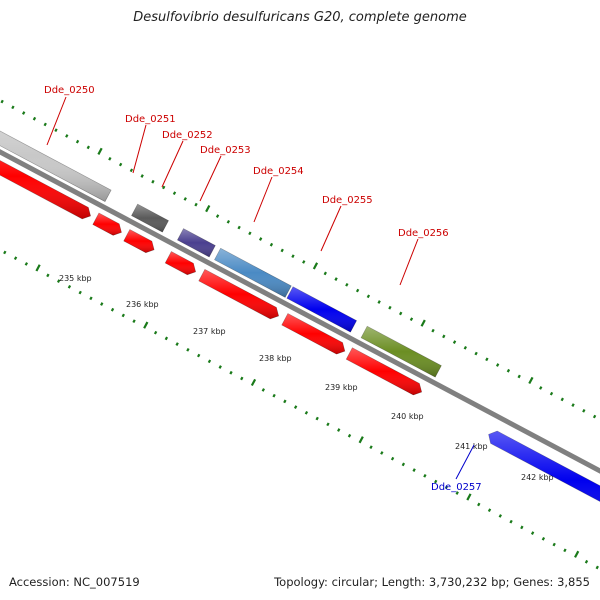 The width and height of the screenshot is (600, 600). I want to click on label-dde_0257: Dde_0257, so click(456, 468).